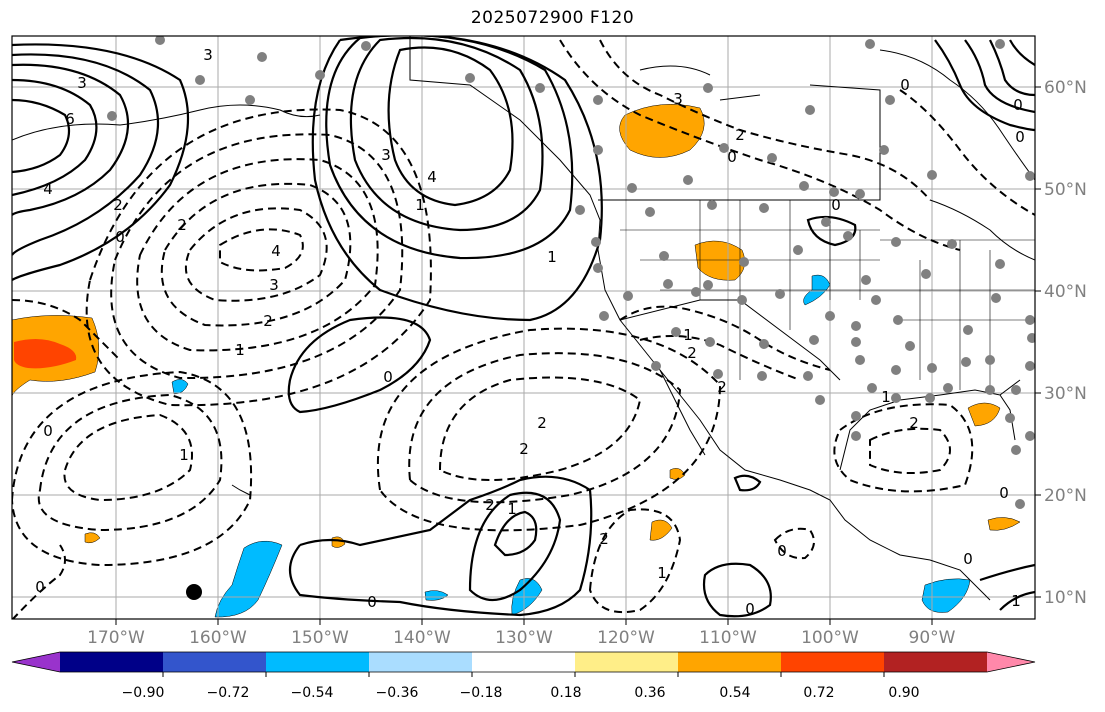 This screenshot has height=712, width=1105. Describe the element at coordinates (932, 638) in the screenshot. I see `lon-label: 90°W` at that location.